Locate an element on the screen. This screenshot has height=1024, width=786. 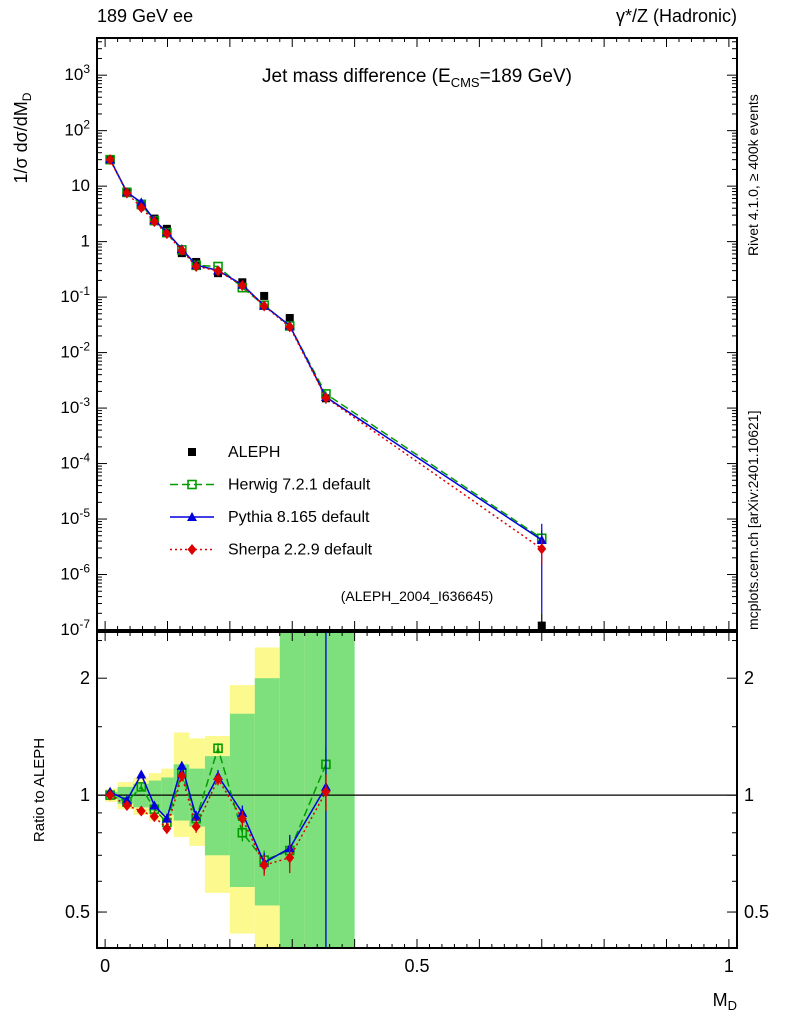
legend-item-sherpa-2-2-9-default: Sherpa 2.2.9 default is located at coordinates (271, 550).